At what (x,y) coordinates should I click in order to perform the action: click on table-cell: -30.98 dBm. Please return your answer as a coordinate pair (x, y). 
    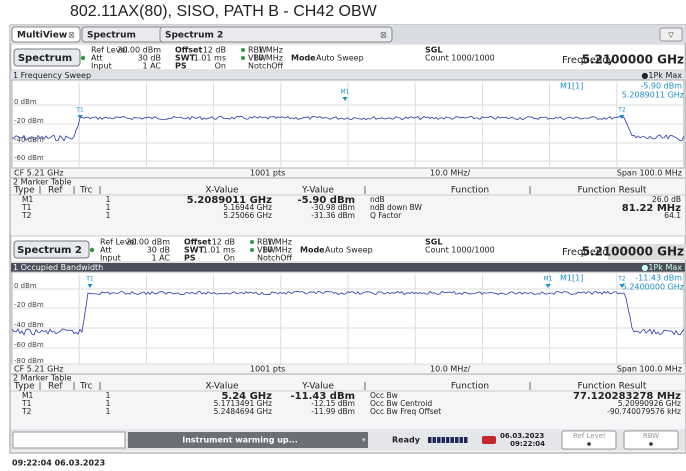
    Looking at the image, I should click on (333, 207).